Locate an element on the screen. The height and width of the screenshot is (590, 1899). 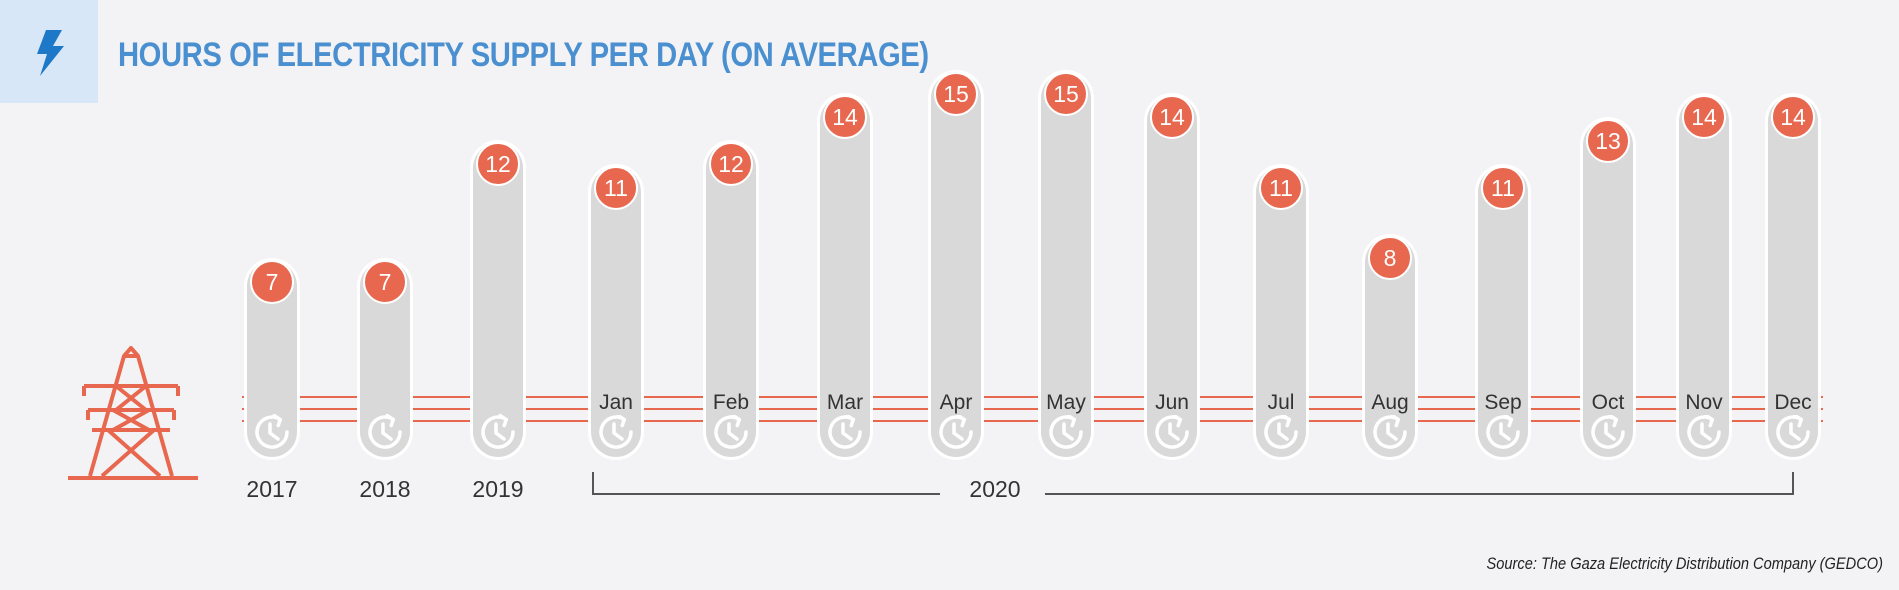
bar-sep: 11 is located at coordinates (1503, 312).